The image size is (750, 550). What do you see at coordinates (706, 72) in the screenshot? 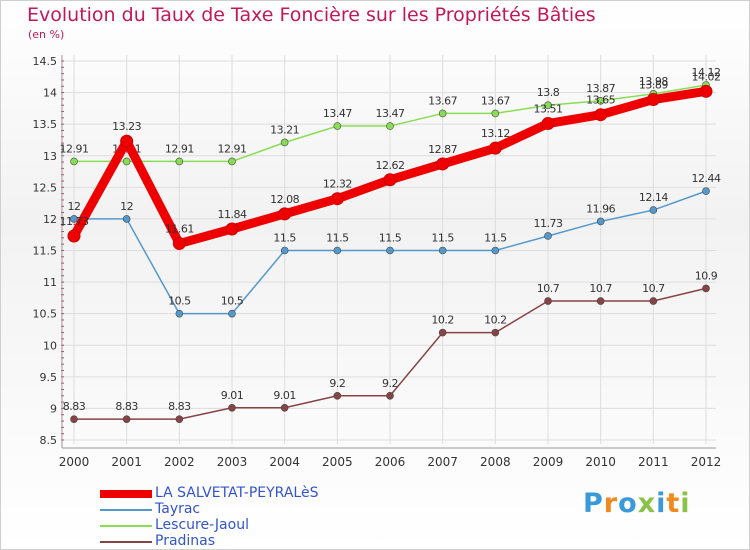
I see `data-label: 14.12` at bounding box center [706, 72].